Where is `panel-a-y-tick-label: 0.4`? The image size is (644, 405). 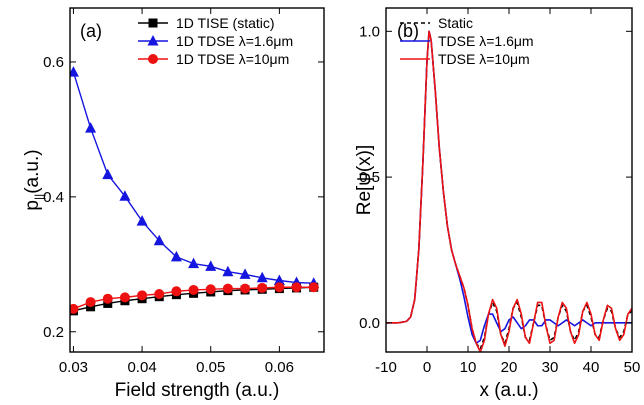
panel-a-y-tick-label: 0.4 is located at coordinates (53, 197).